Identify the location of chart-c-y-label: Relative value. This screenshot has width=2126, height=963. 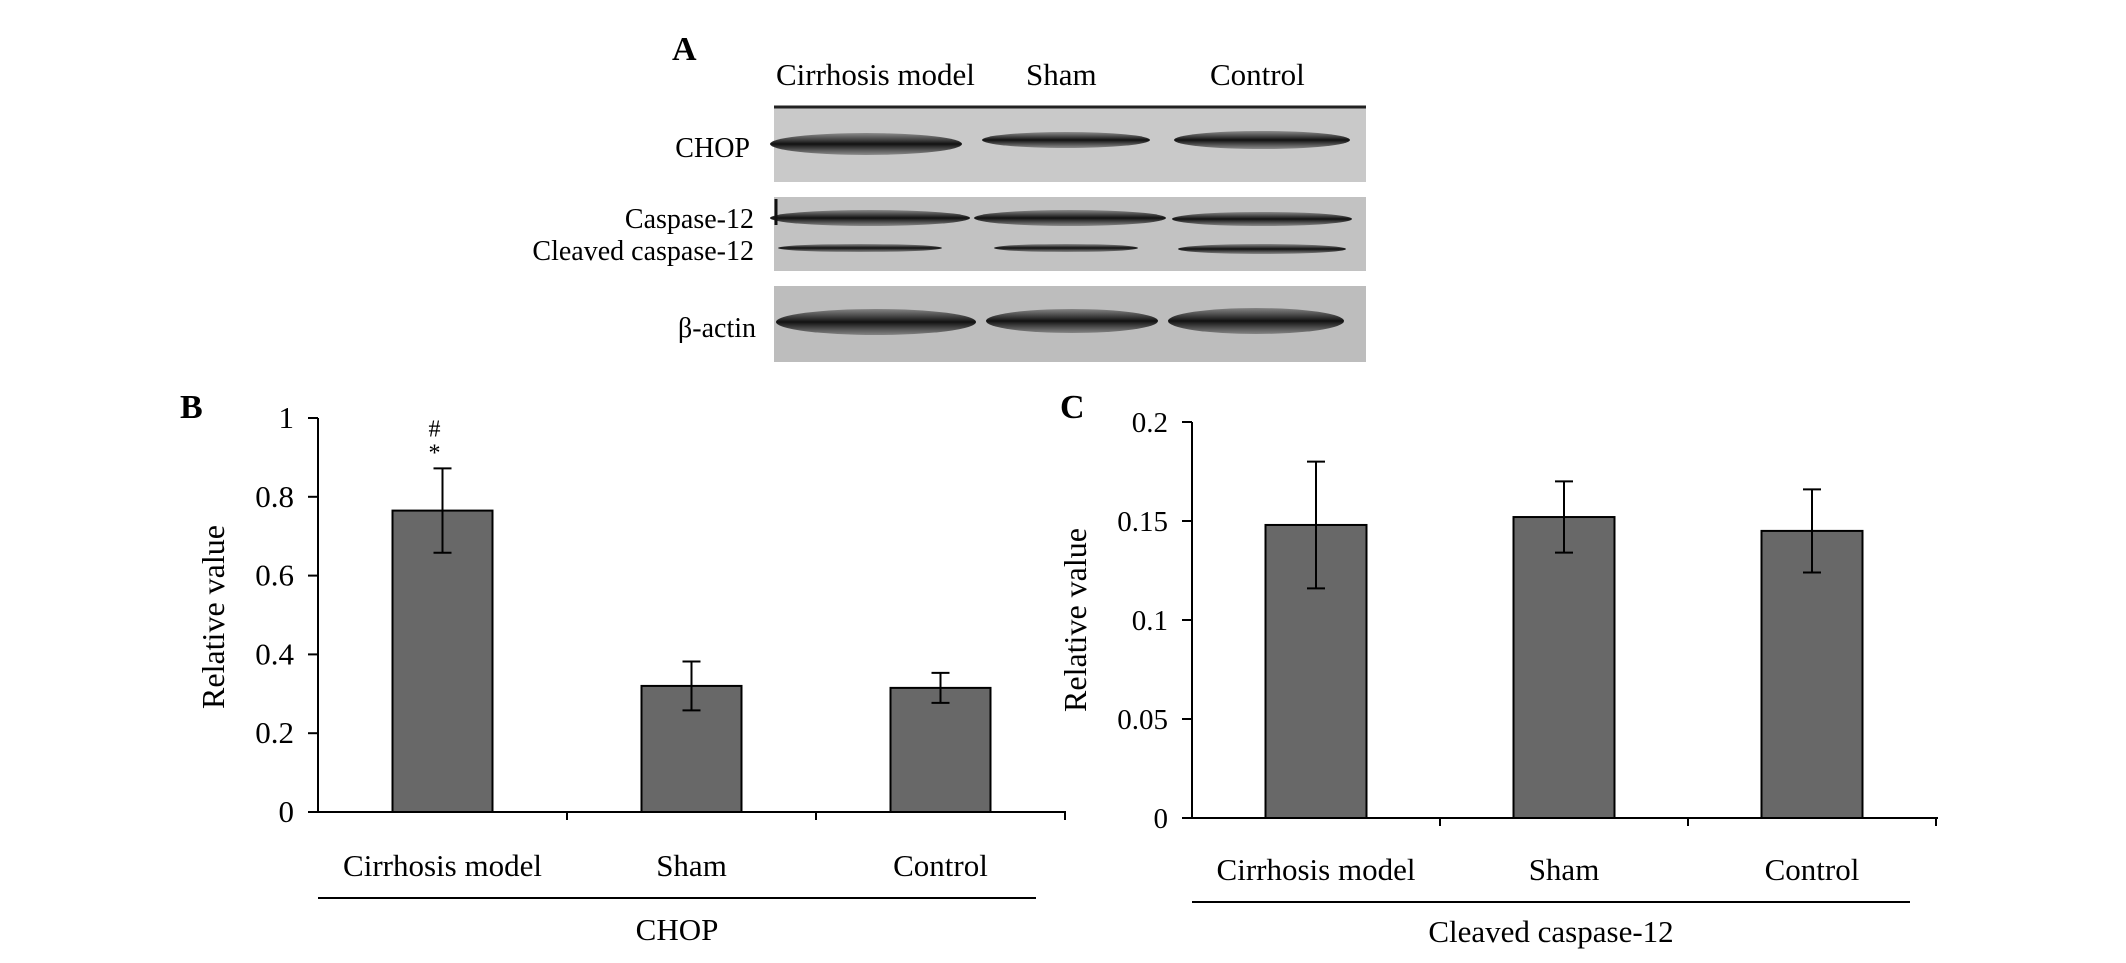
(1075, 620).